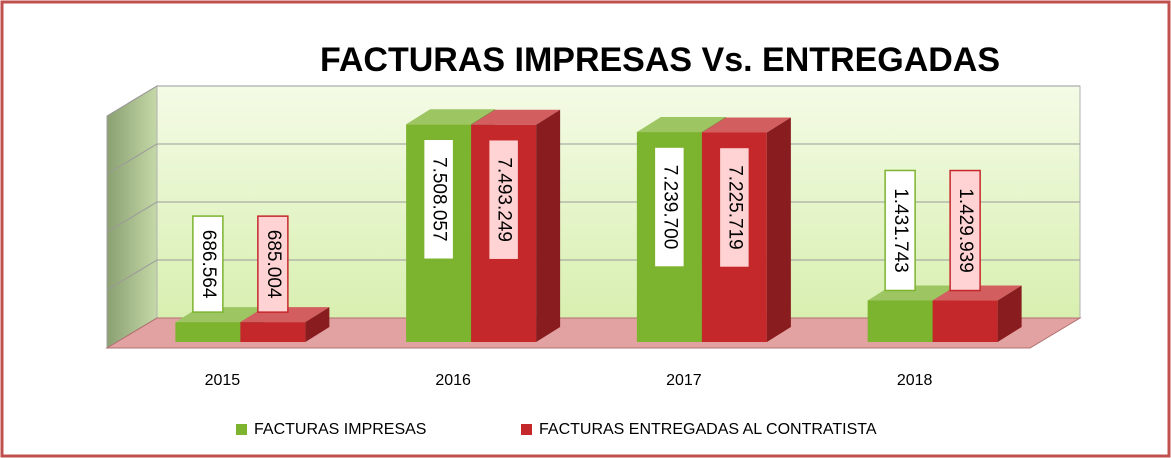 This screenshot has width=1171, height=458. What do you see at coordinates (223, 380) in the screenshot?
I see `x-tick-label: 2015` at bounding box center [223, 380].